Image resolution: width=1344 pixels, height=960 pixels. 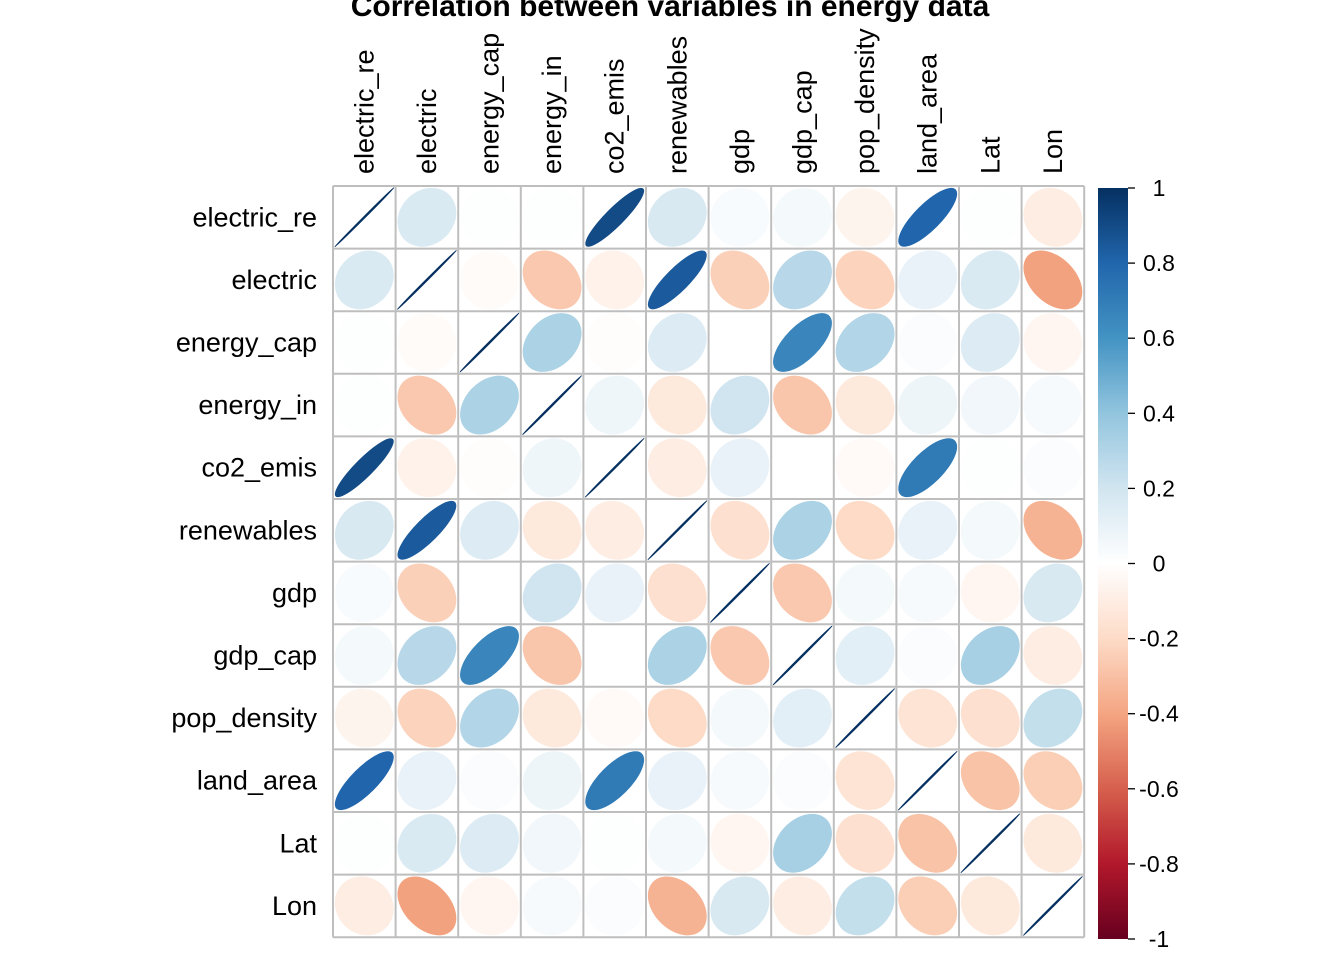 What do you see at coordinates (364, 280) in the screenshot?
I see `cell-electric-electric_re` at bounding box center [364, 280].